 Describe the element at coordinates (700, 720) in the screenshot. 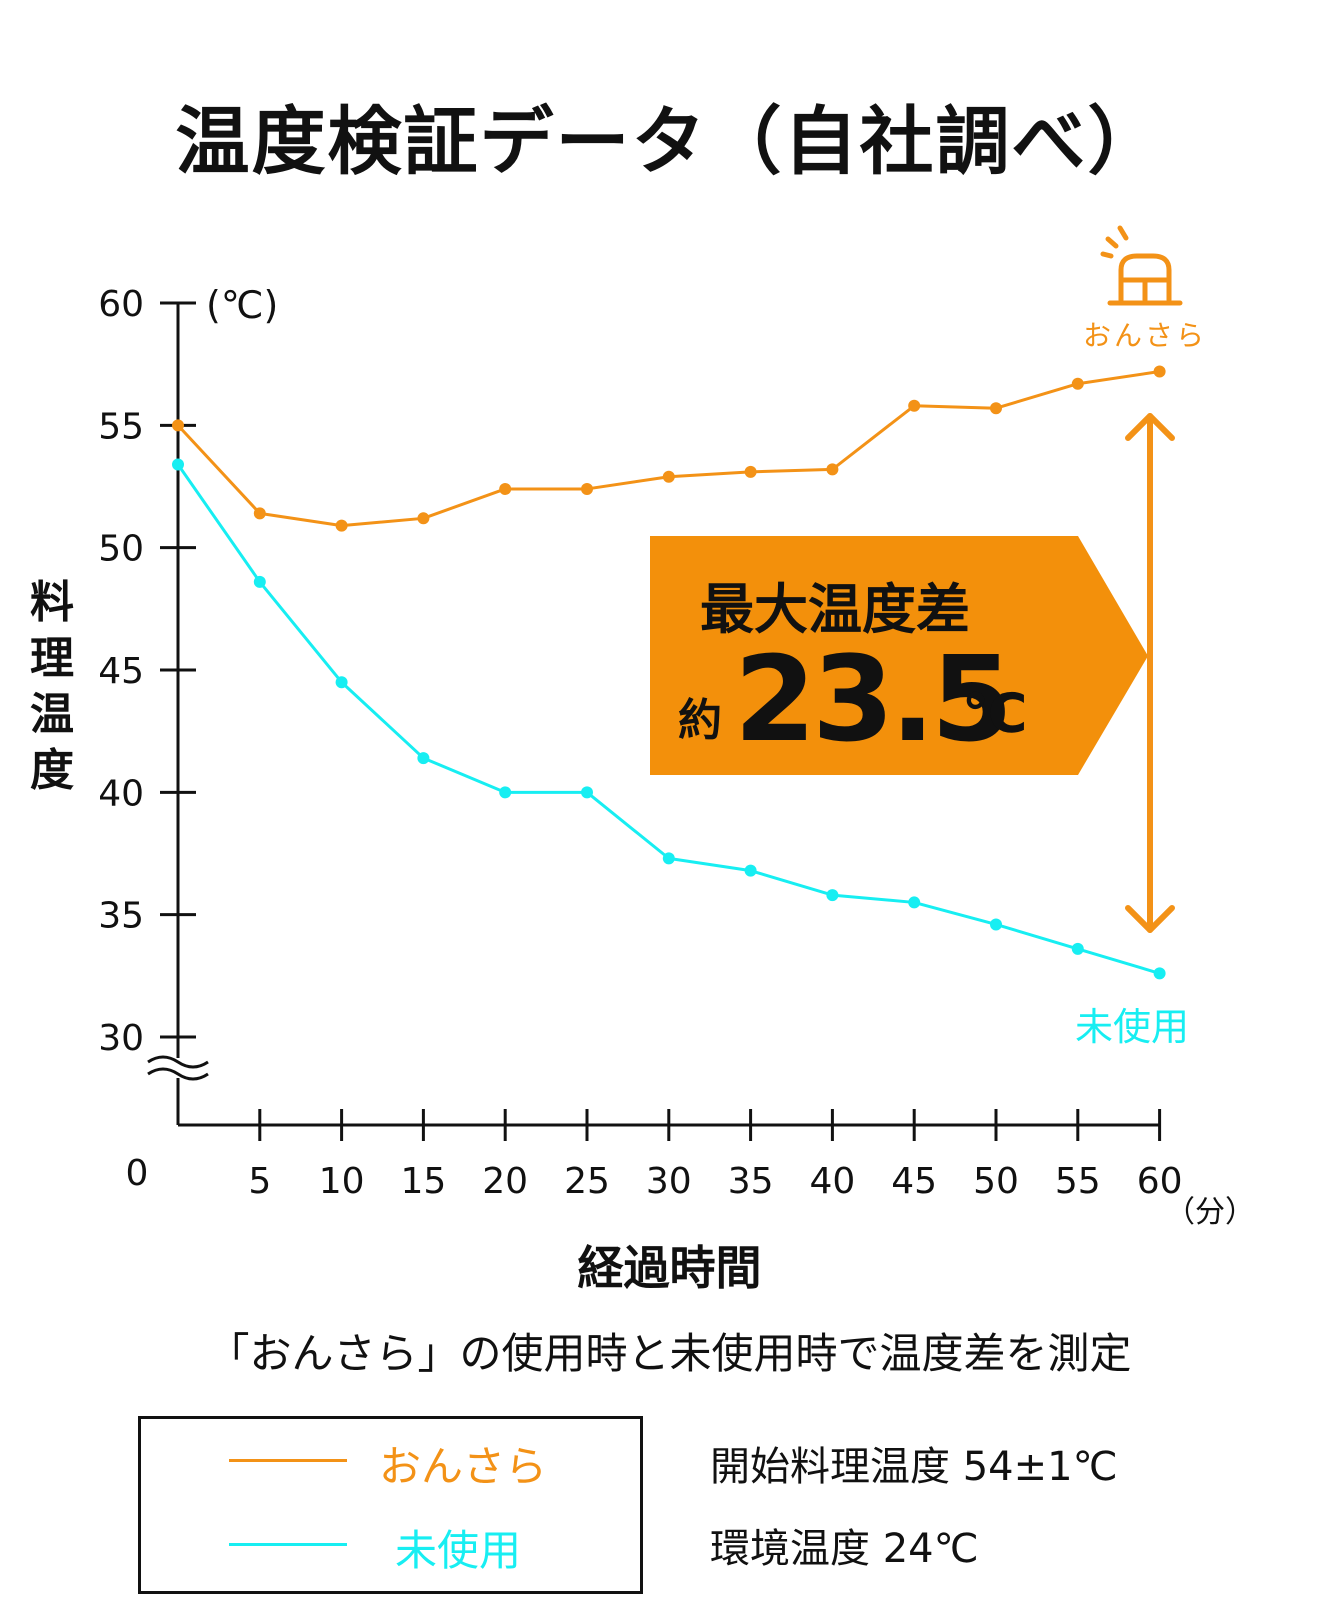

I see `badge-prefix: 約` at that location.